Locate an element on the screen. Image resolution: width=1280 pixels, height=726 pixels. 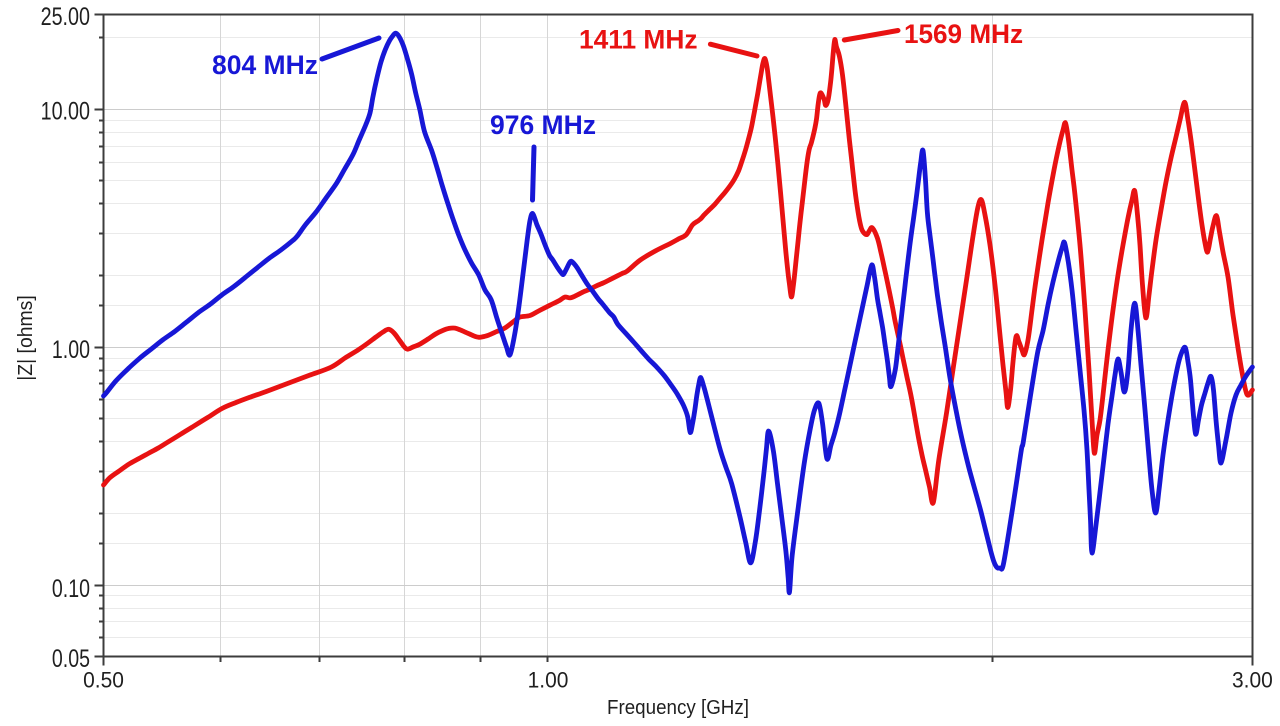
svg-text: Frequency [GHz] is located at coordinates (678, 708).